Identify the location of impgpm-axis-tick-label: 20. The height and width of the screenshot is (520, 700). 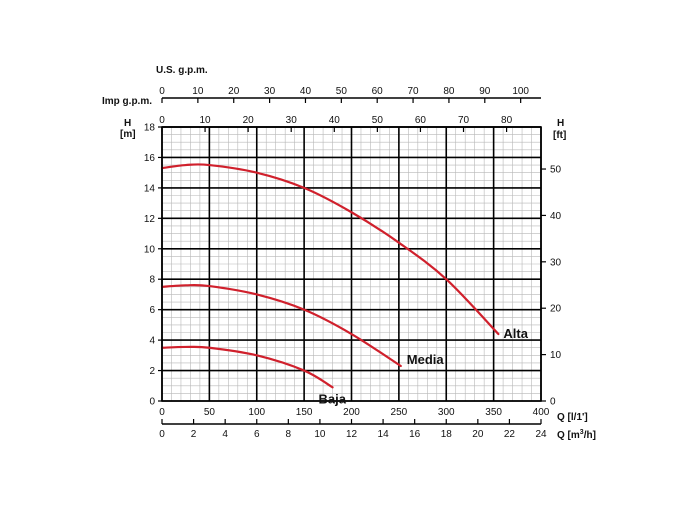
(249, 120).